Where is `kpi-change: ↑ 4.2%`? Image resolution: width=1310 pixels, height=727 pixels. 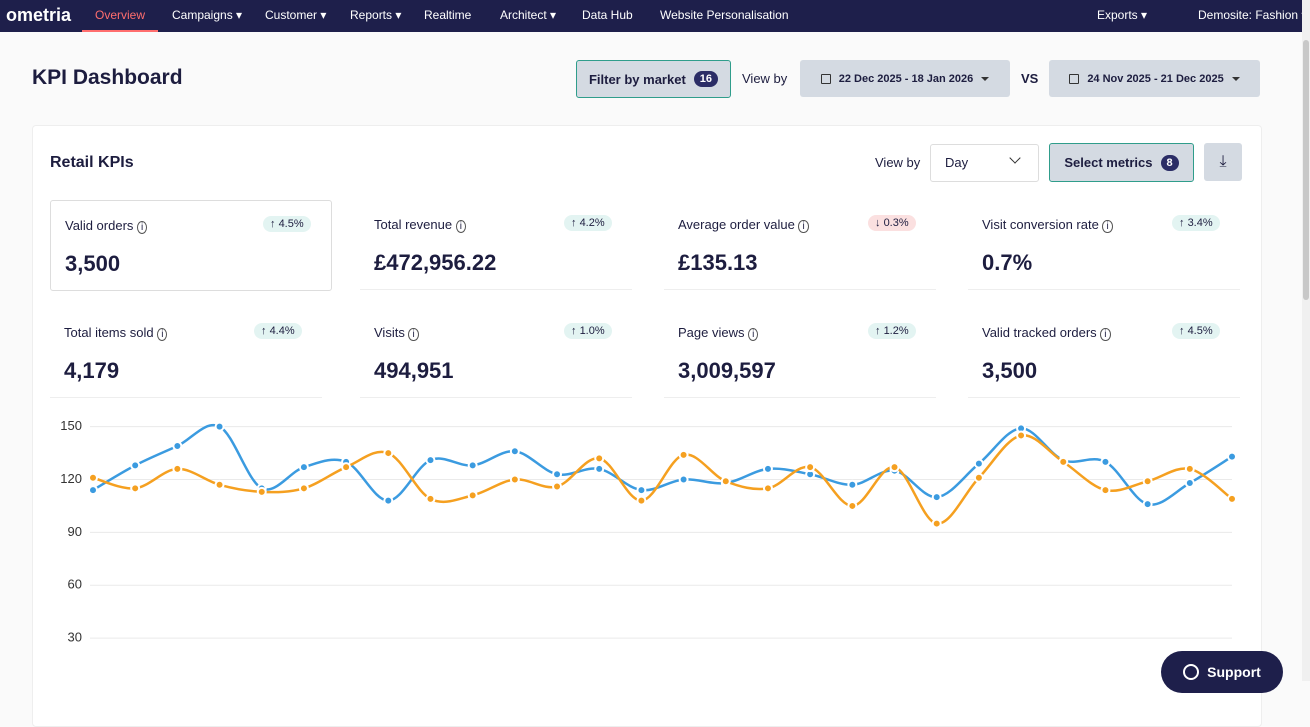
kpi-change: ↑ 4.2% is located at coordinates (588, 223).